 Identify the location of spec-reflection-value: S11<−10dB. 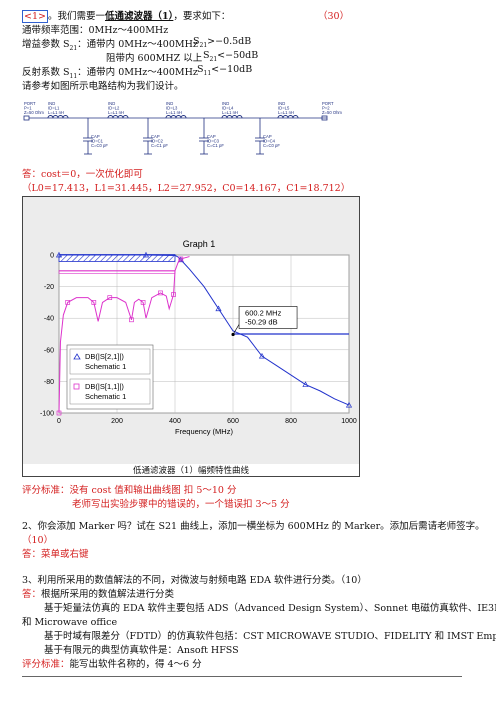
(224, 70).